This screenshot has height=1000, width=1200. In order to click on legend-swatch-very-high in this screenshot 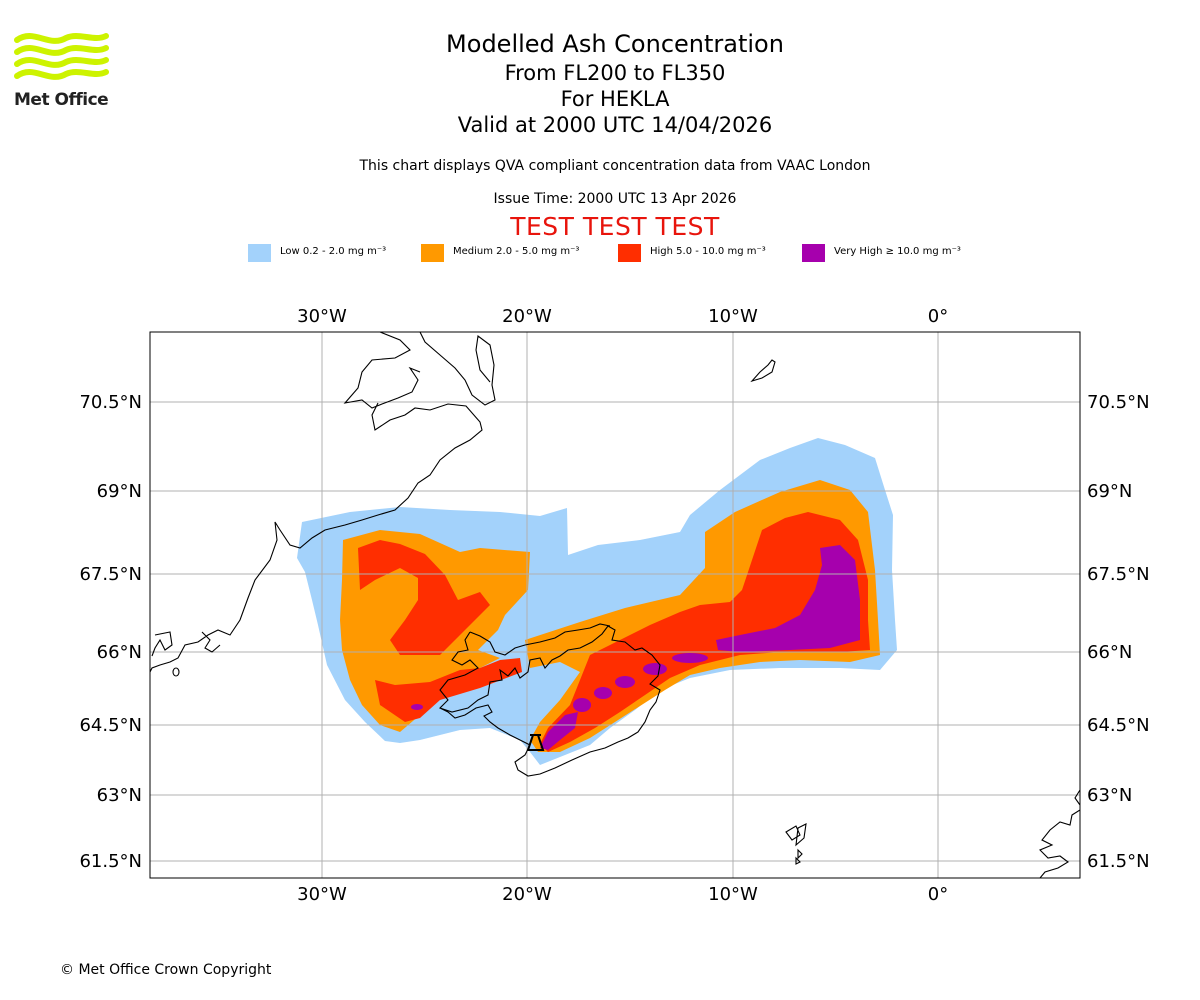, I will do `click(813, 253)`.